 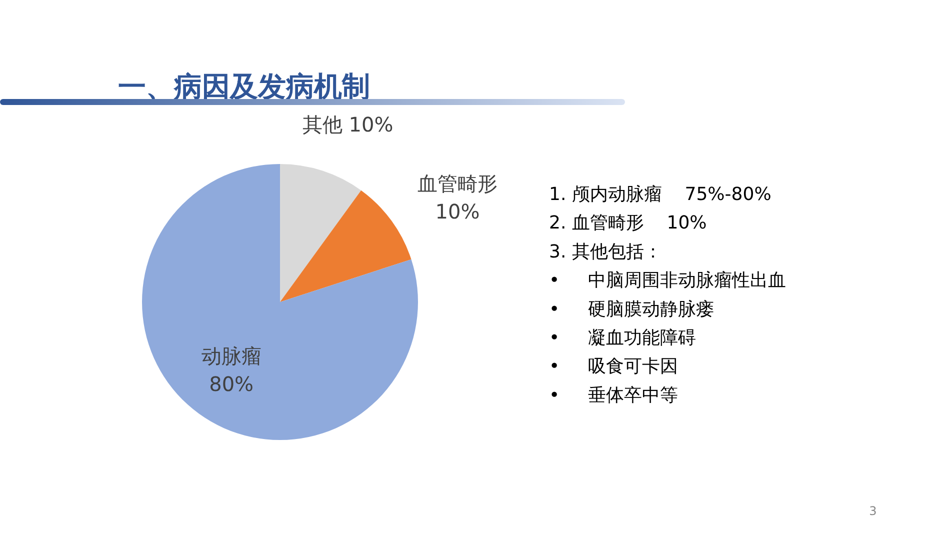 I want to click on data-label: 80%, so click(x=231, y=384).